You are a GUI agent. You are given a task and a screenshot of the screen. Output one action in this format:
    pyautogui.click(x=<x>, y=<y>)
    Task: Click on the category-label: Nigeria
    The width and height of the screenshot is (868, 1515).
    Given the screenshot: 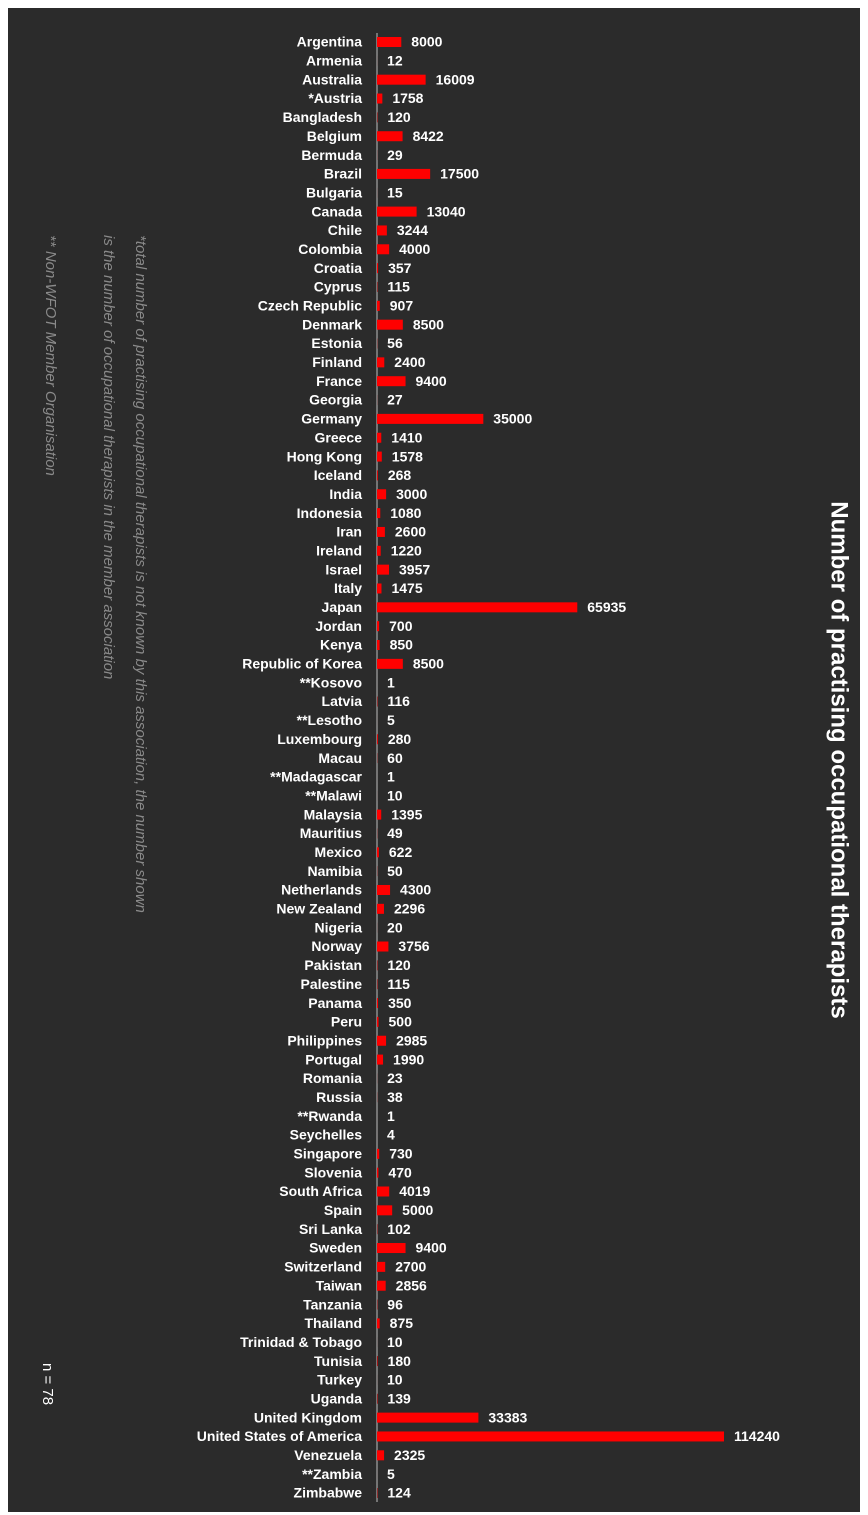 What is the action you would take?
    pyautogui.click(x=339, y=927)
    